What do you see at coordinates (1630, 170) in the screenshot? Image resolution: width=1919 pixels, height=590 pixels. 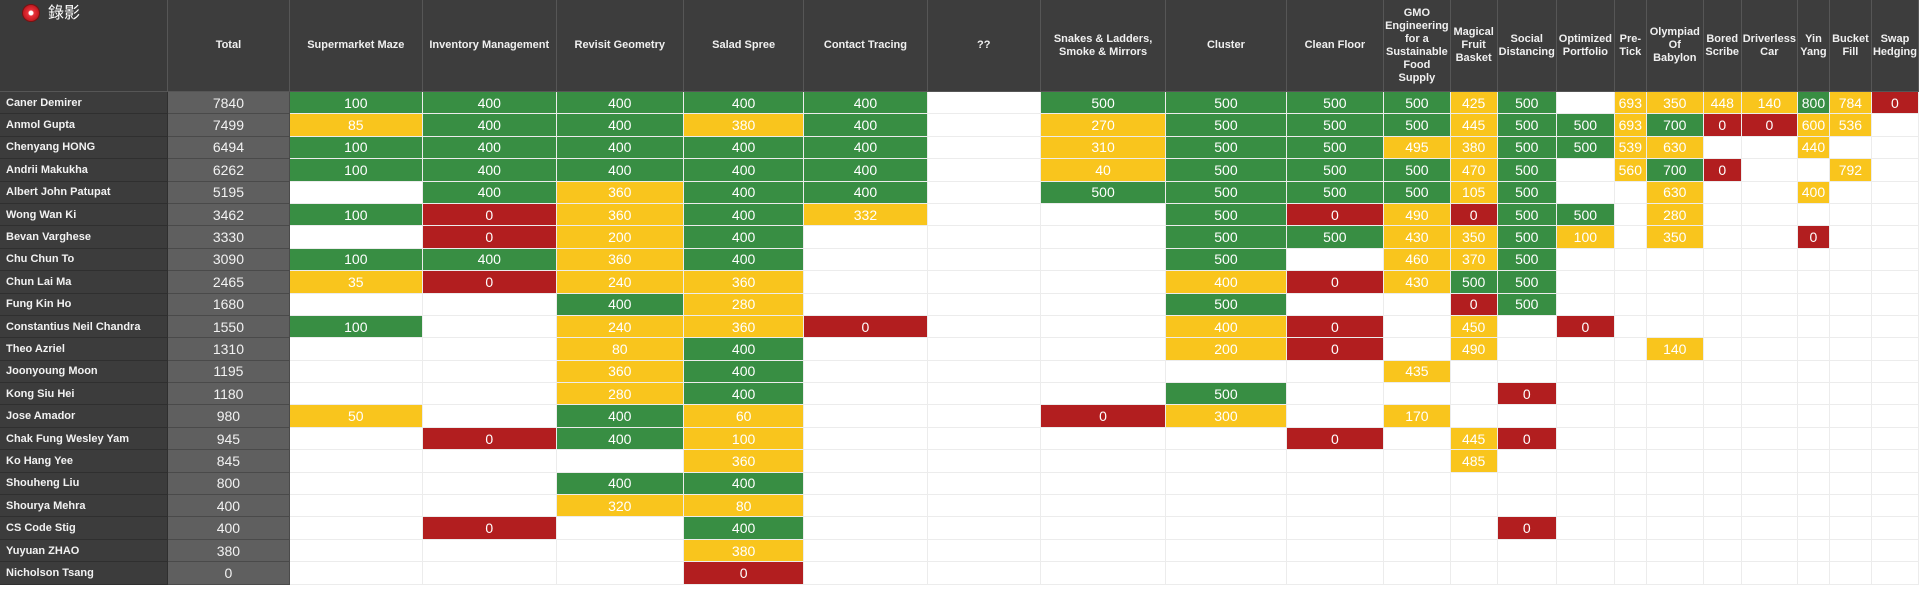 I see `score-cell: 560` at bounding box center [1630, 170].